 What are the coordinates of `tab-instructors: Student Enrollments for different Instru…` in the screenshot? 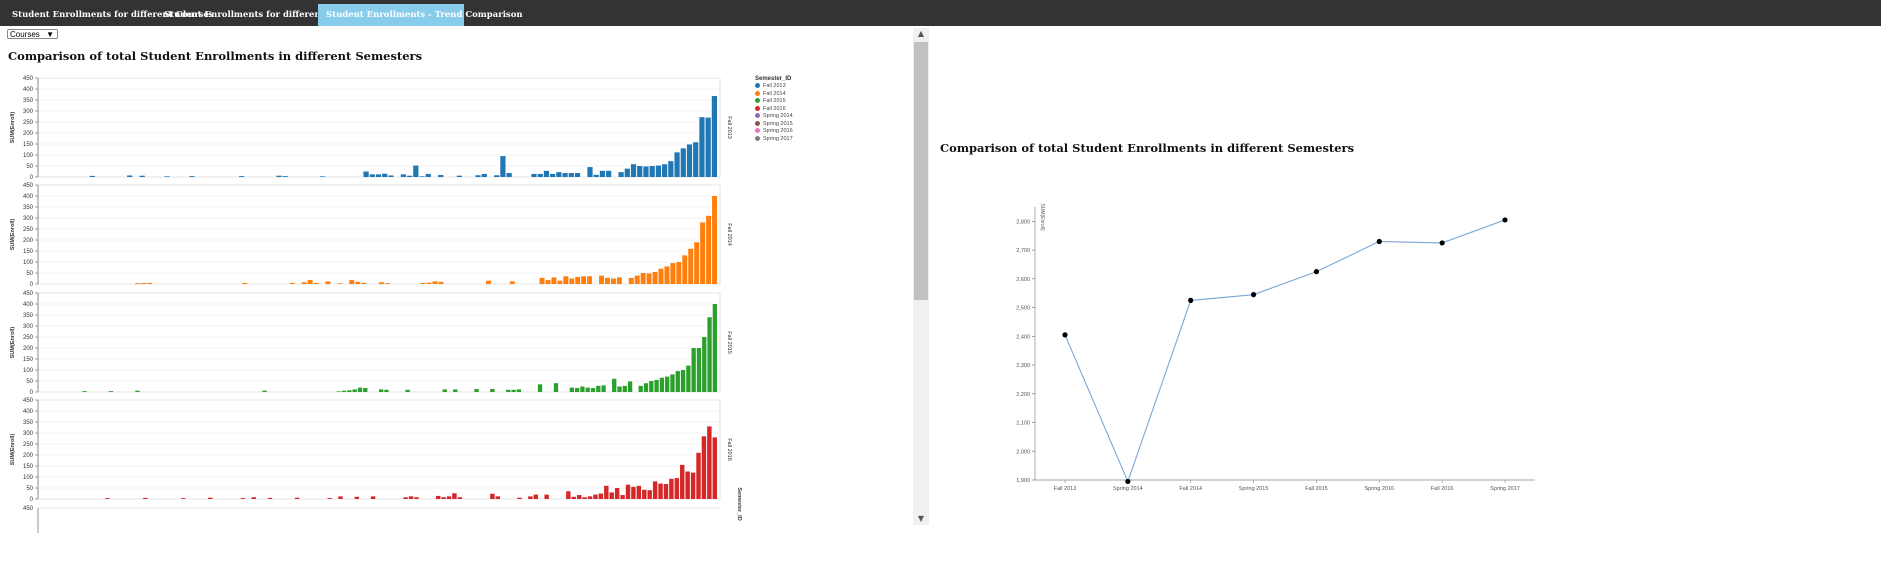 It's located at (273, 15).